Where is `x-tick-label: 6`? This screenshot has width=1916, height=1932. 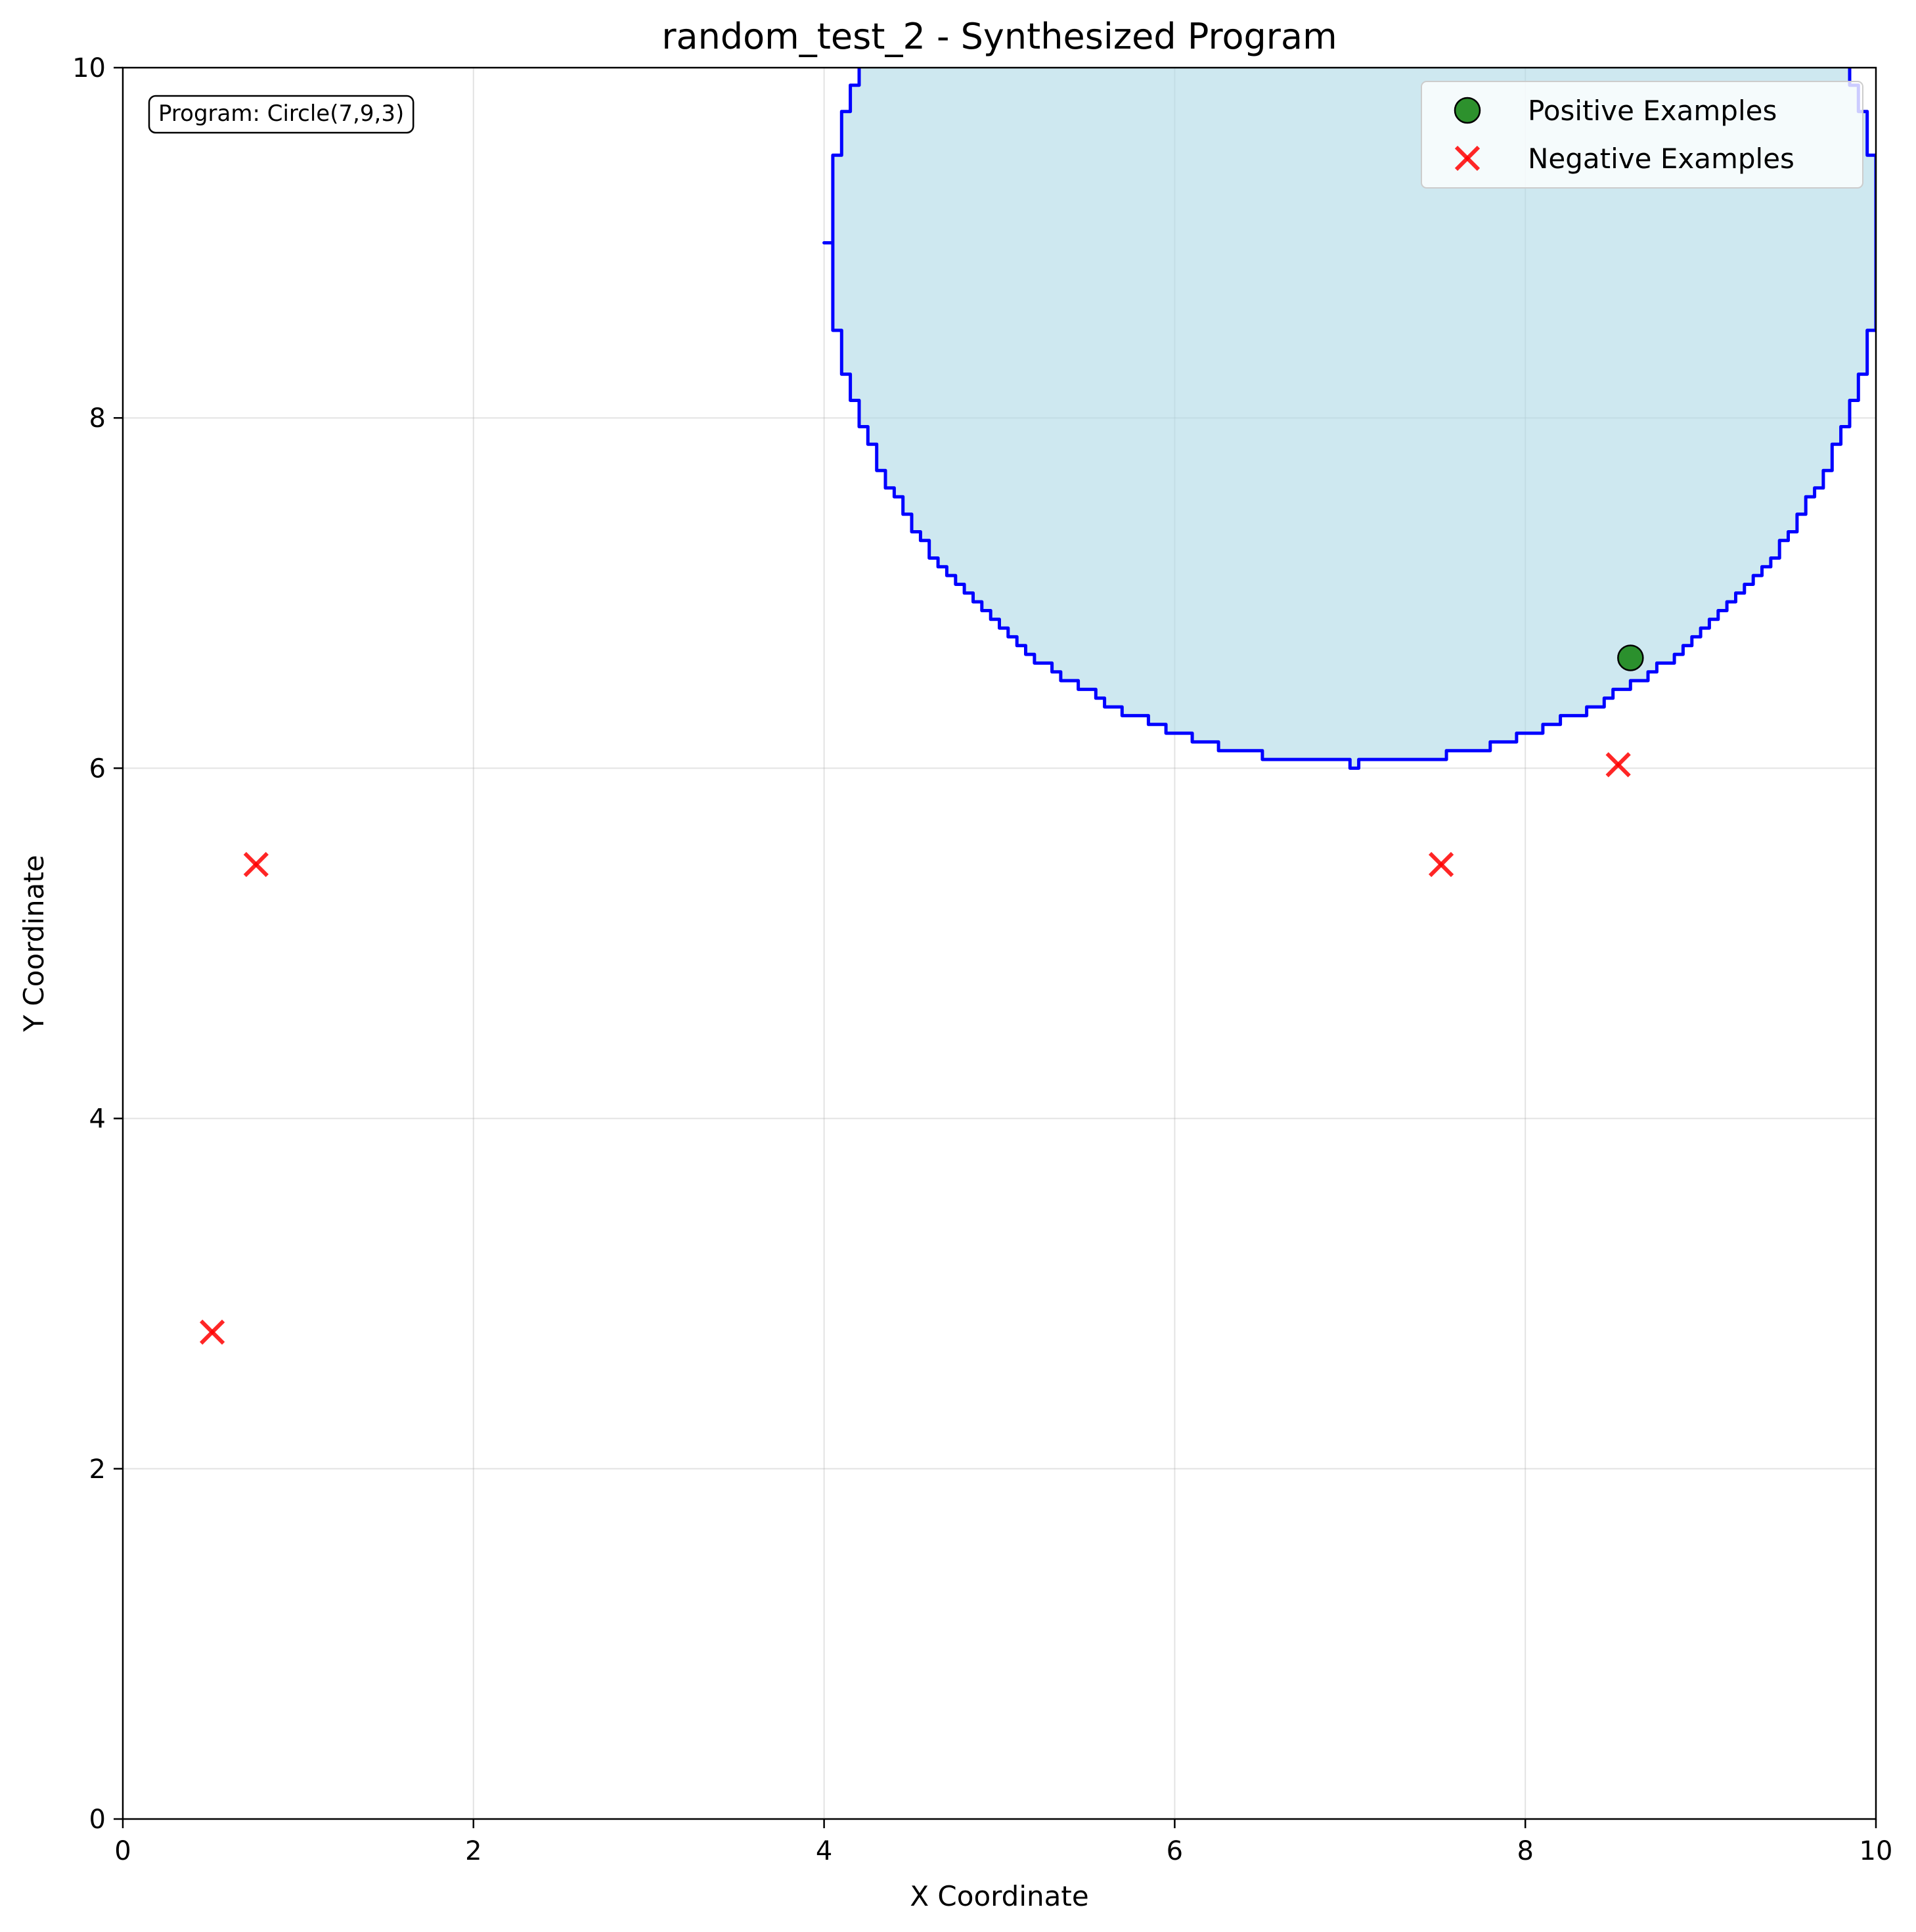 x-tick-label: 6 is located at coordinates (1175, 1851).